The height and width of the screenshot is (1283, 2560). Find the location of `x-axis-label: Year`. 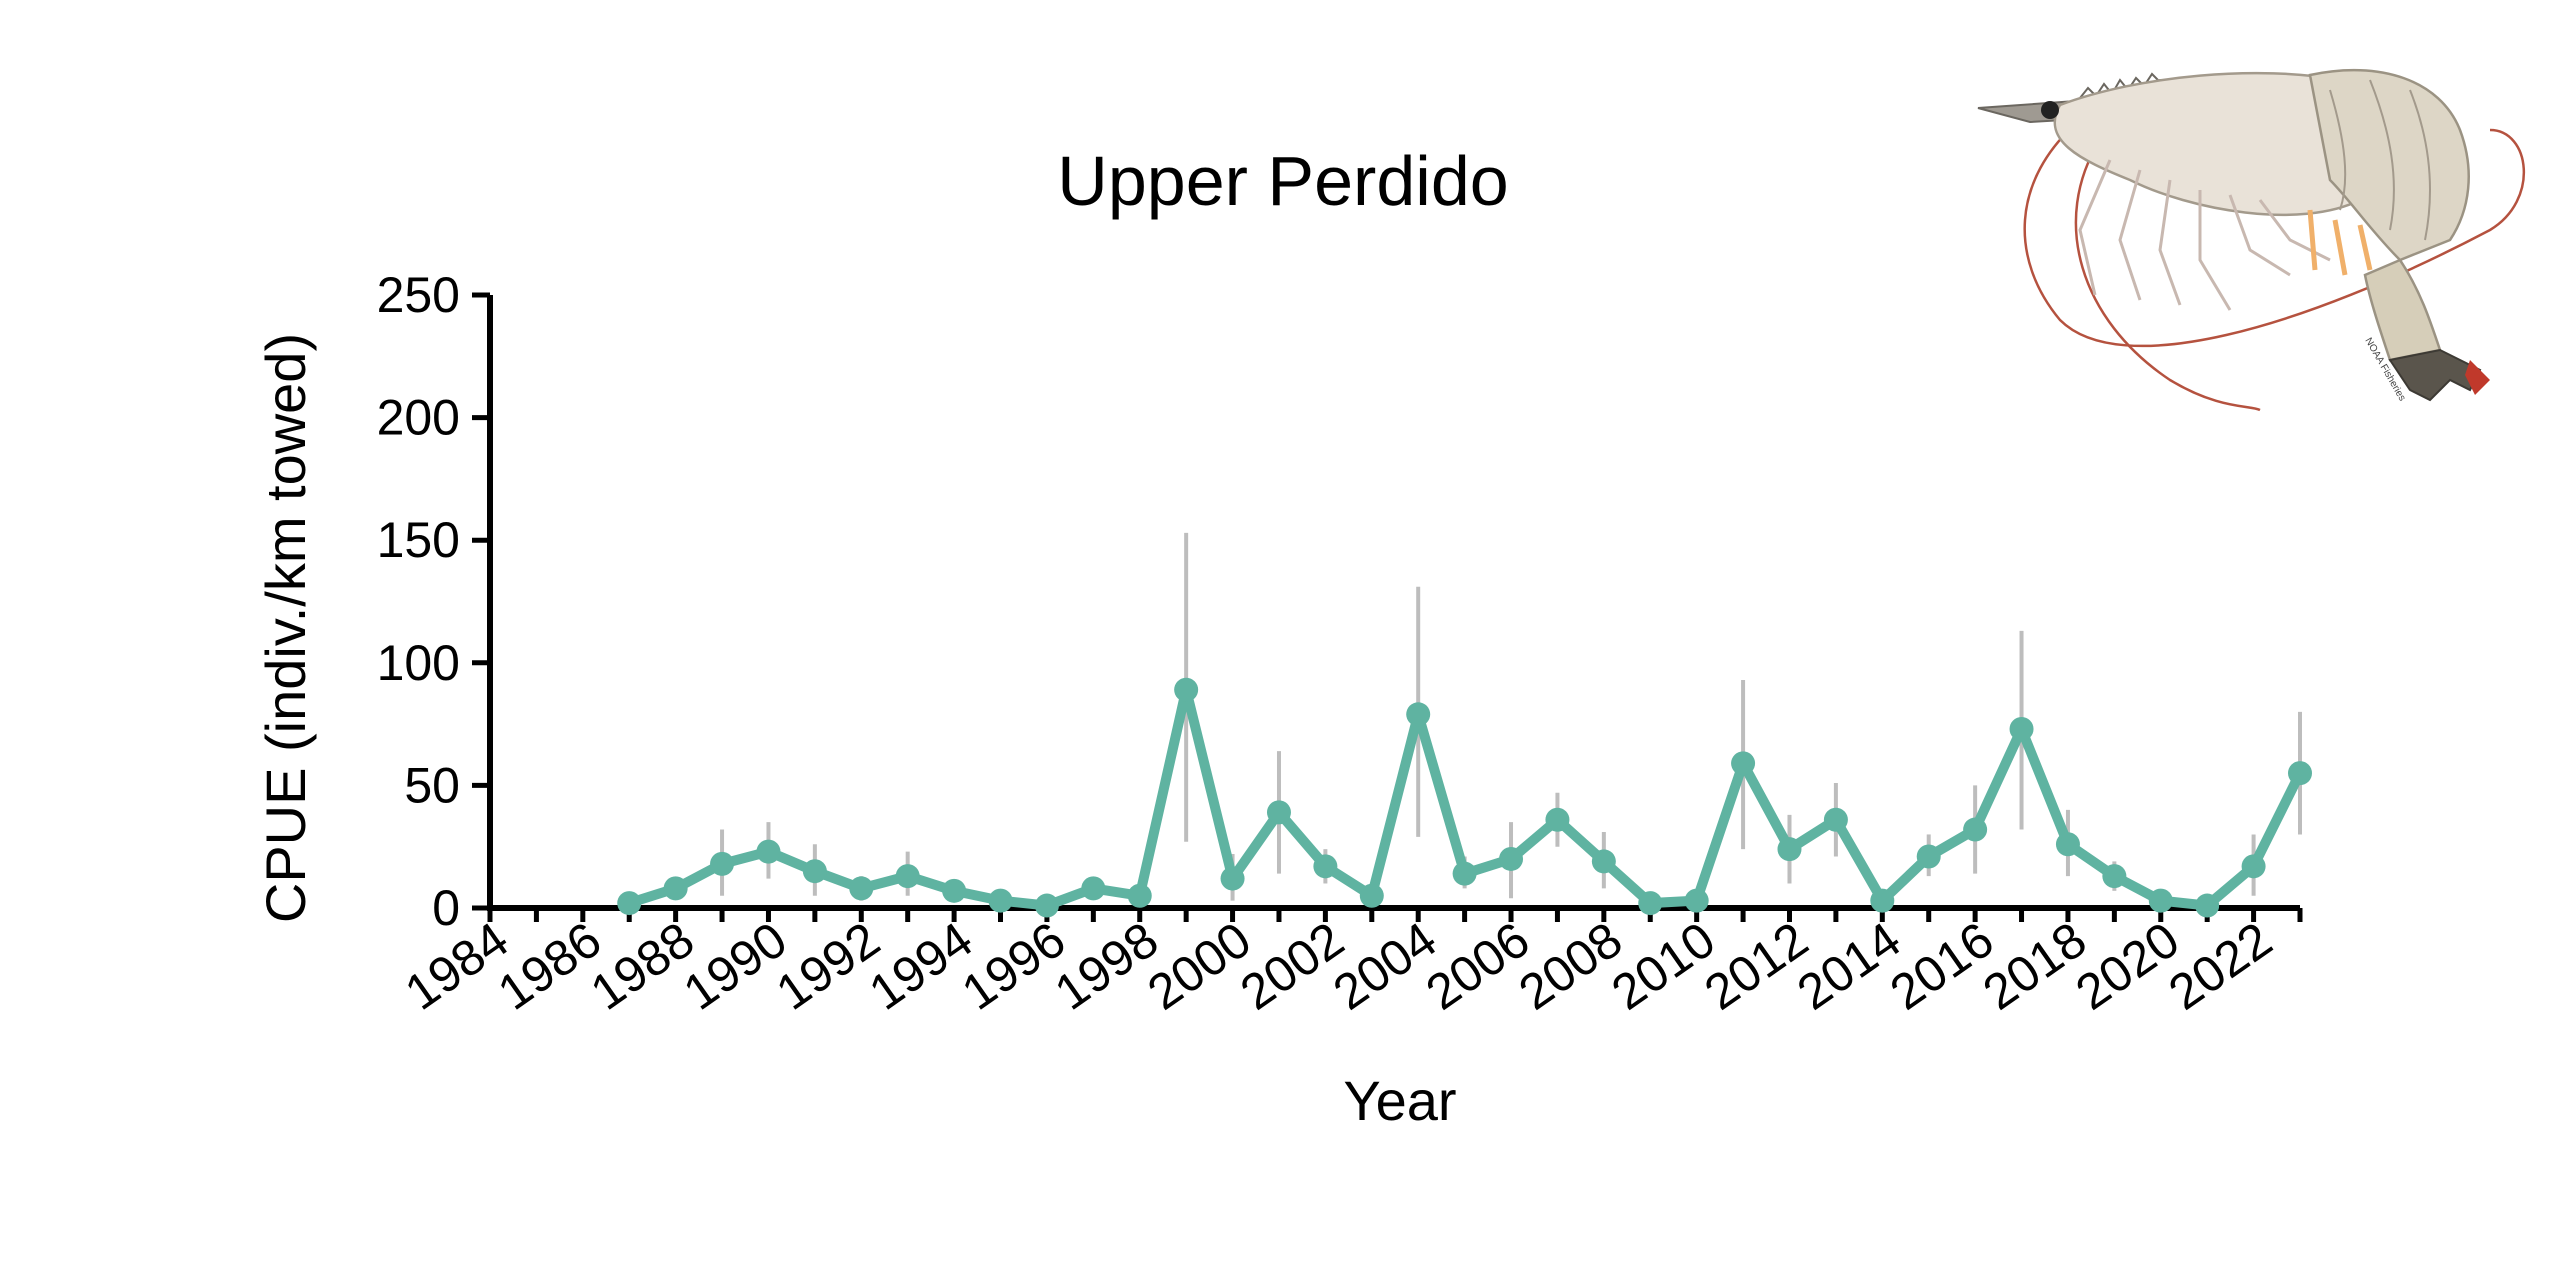

x-axis-label: Year is located at coordinates (1399, 1100).